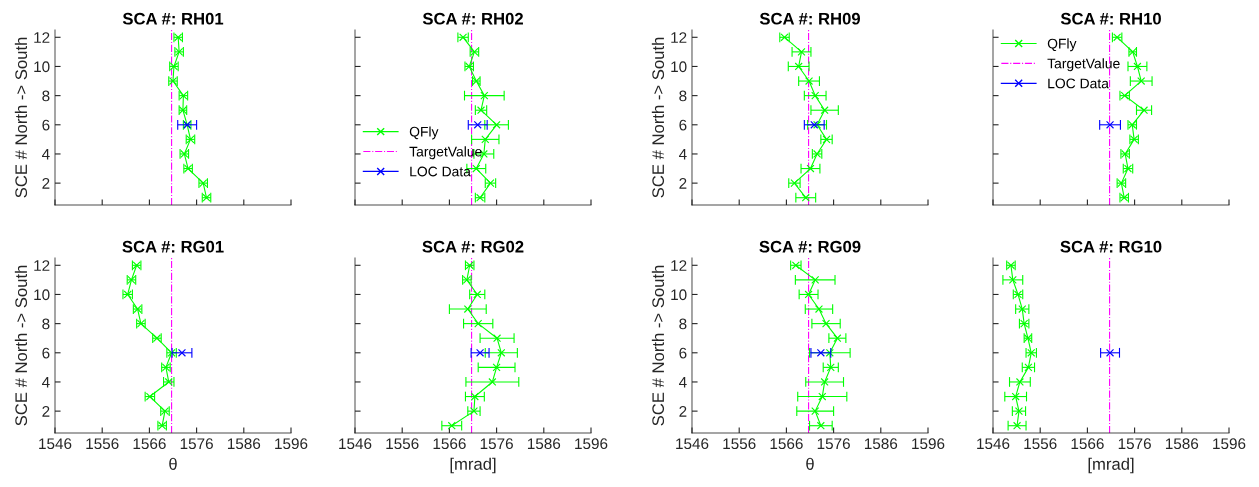  I want to click on x-axis-title: θ, so click(173, 463).